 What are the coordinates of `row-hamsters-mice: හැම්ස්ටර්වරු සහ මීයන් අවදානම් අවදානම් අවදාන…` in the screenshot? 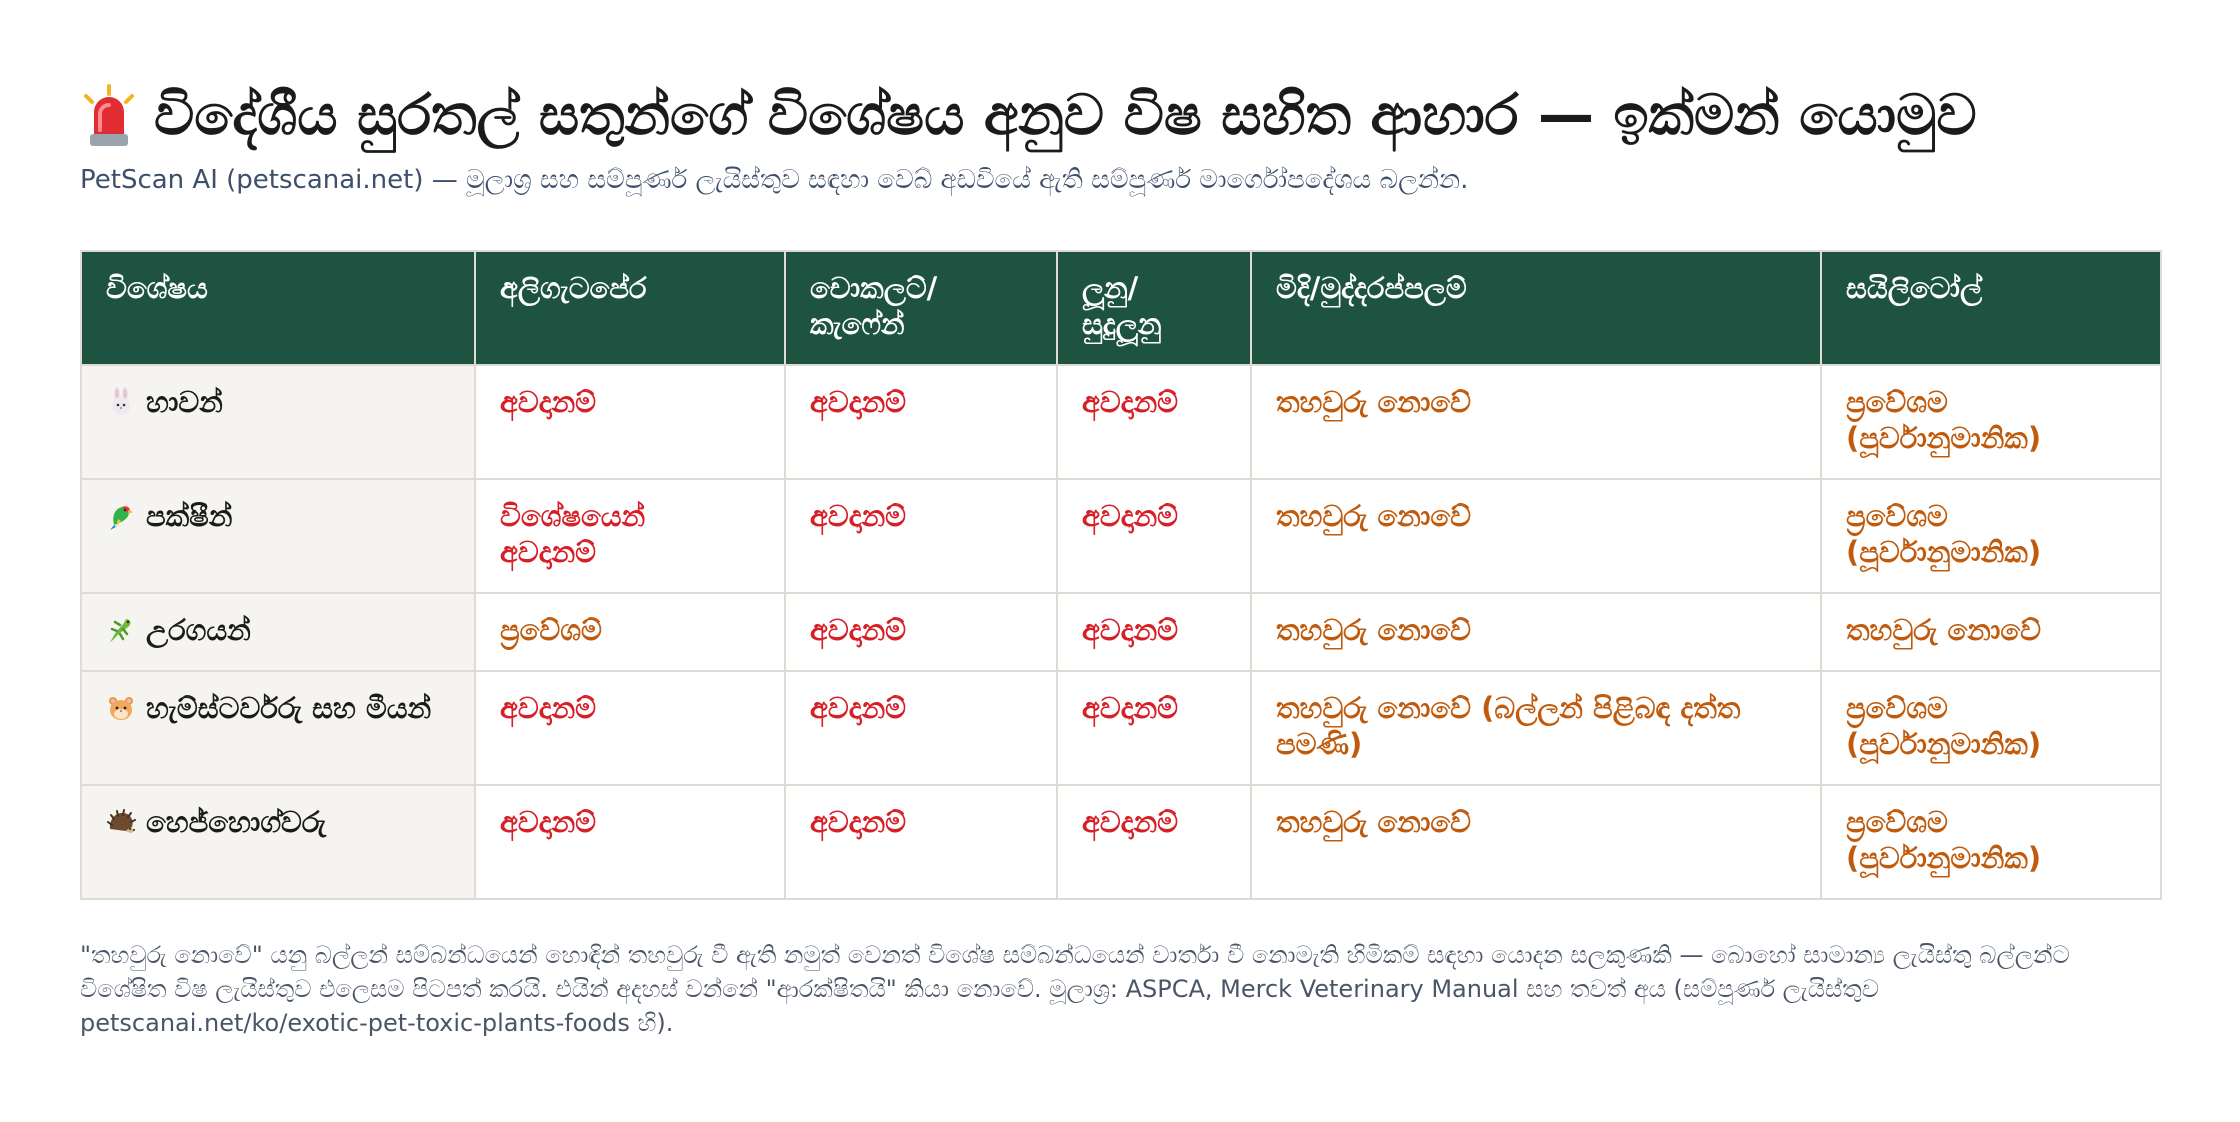 It's located at (1121, 728).